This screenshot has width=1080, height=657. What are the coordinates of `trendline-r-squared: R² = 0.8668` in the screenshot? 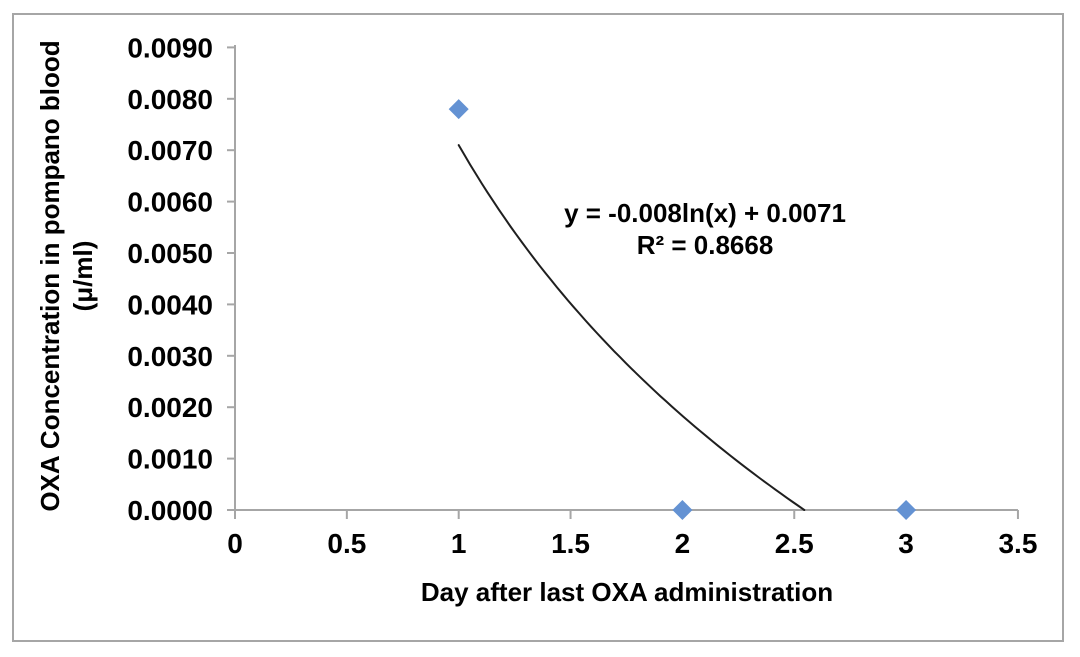 It's located at (705, 245).